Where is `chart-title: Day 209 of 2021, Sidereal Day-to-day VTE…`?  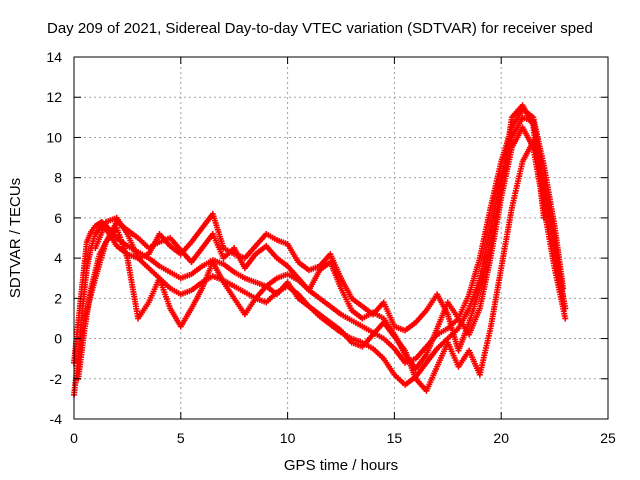 chart-title: Day 209 of 2021, Sidereal Day-to-day VTE… is located at coordinates (320, 28).